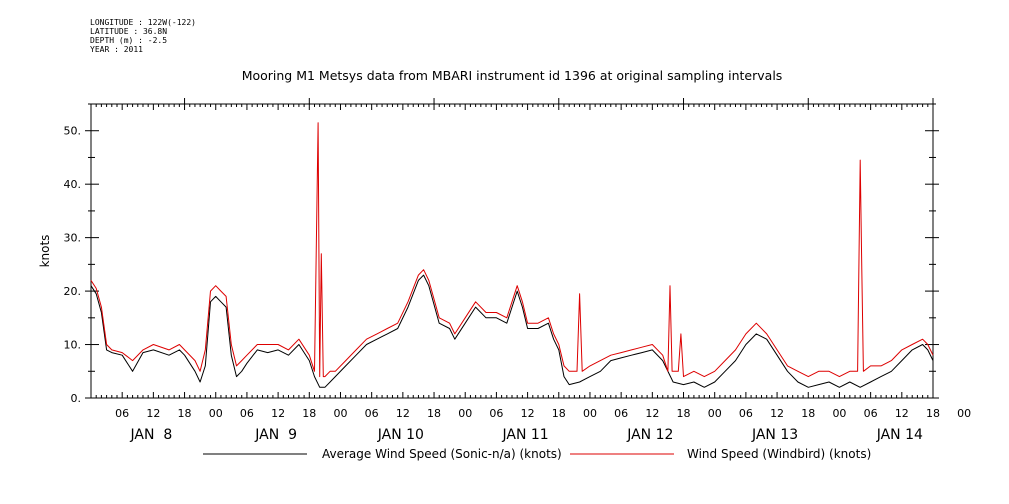  Describe the element at coordinates (129, 40) in the screenshot. I see `depth-label: DEPTH (m) : -2.5` at that location.